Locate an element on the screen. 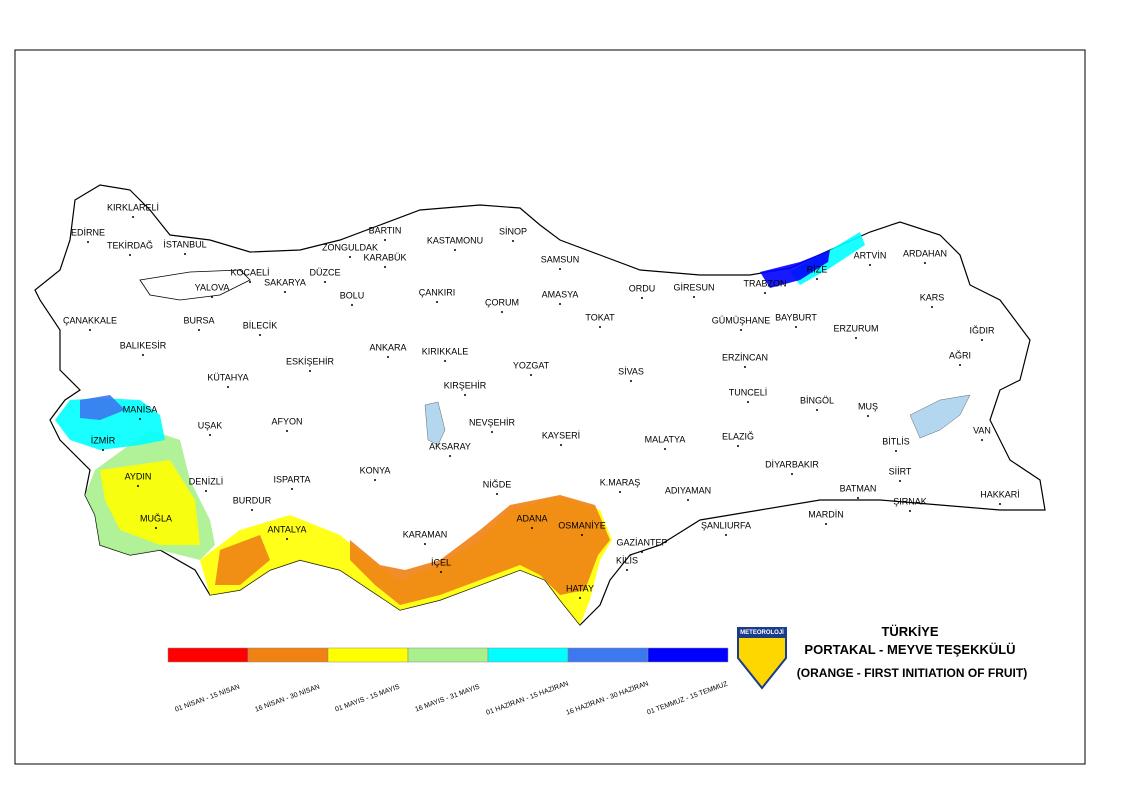  province-label: BURDUR is located at coordinates (252, 500).